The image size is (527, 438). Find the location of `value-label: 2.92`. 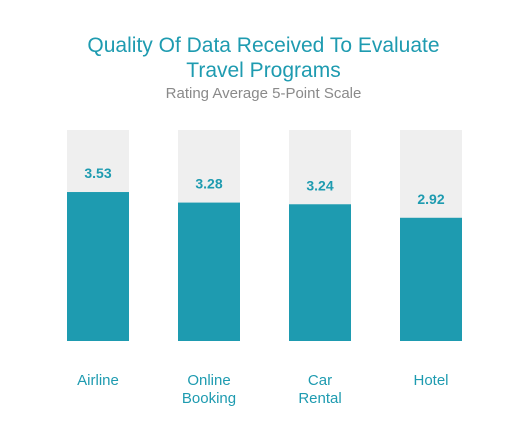

value-label: 2.92 is located at coordinates (430, 199).